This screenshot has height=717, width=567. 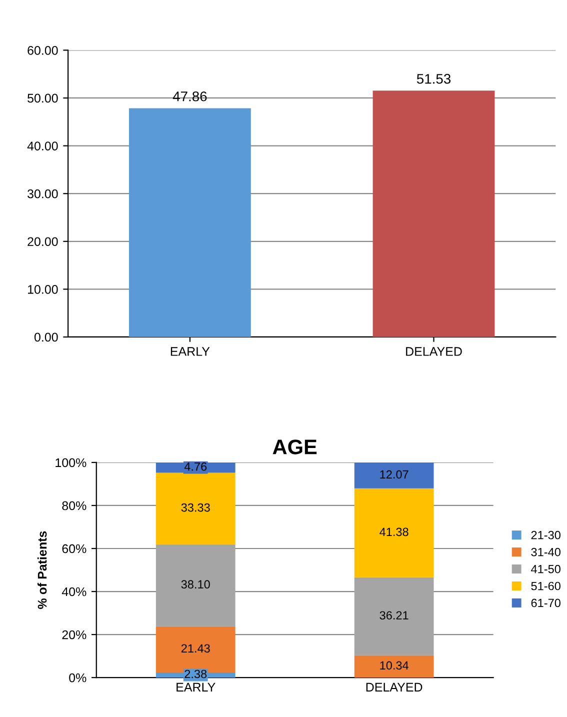 What do you see at coordinates (43, 241) in the screenshot?
I see `y-tick-label: 20.00` at bounding box center [43, 241].